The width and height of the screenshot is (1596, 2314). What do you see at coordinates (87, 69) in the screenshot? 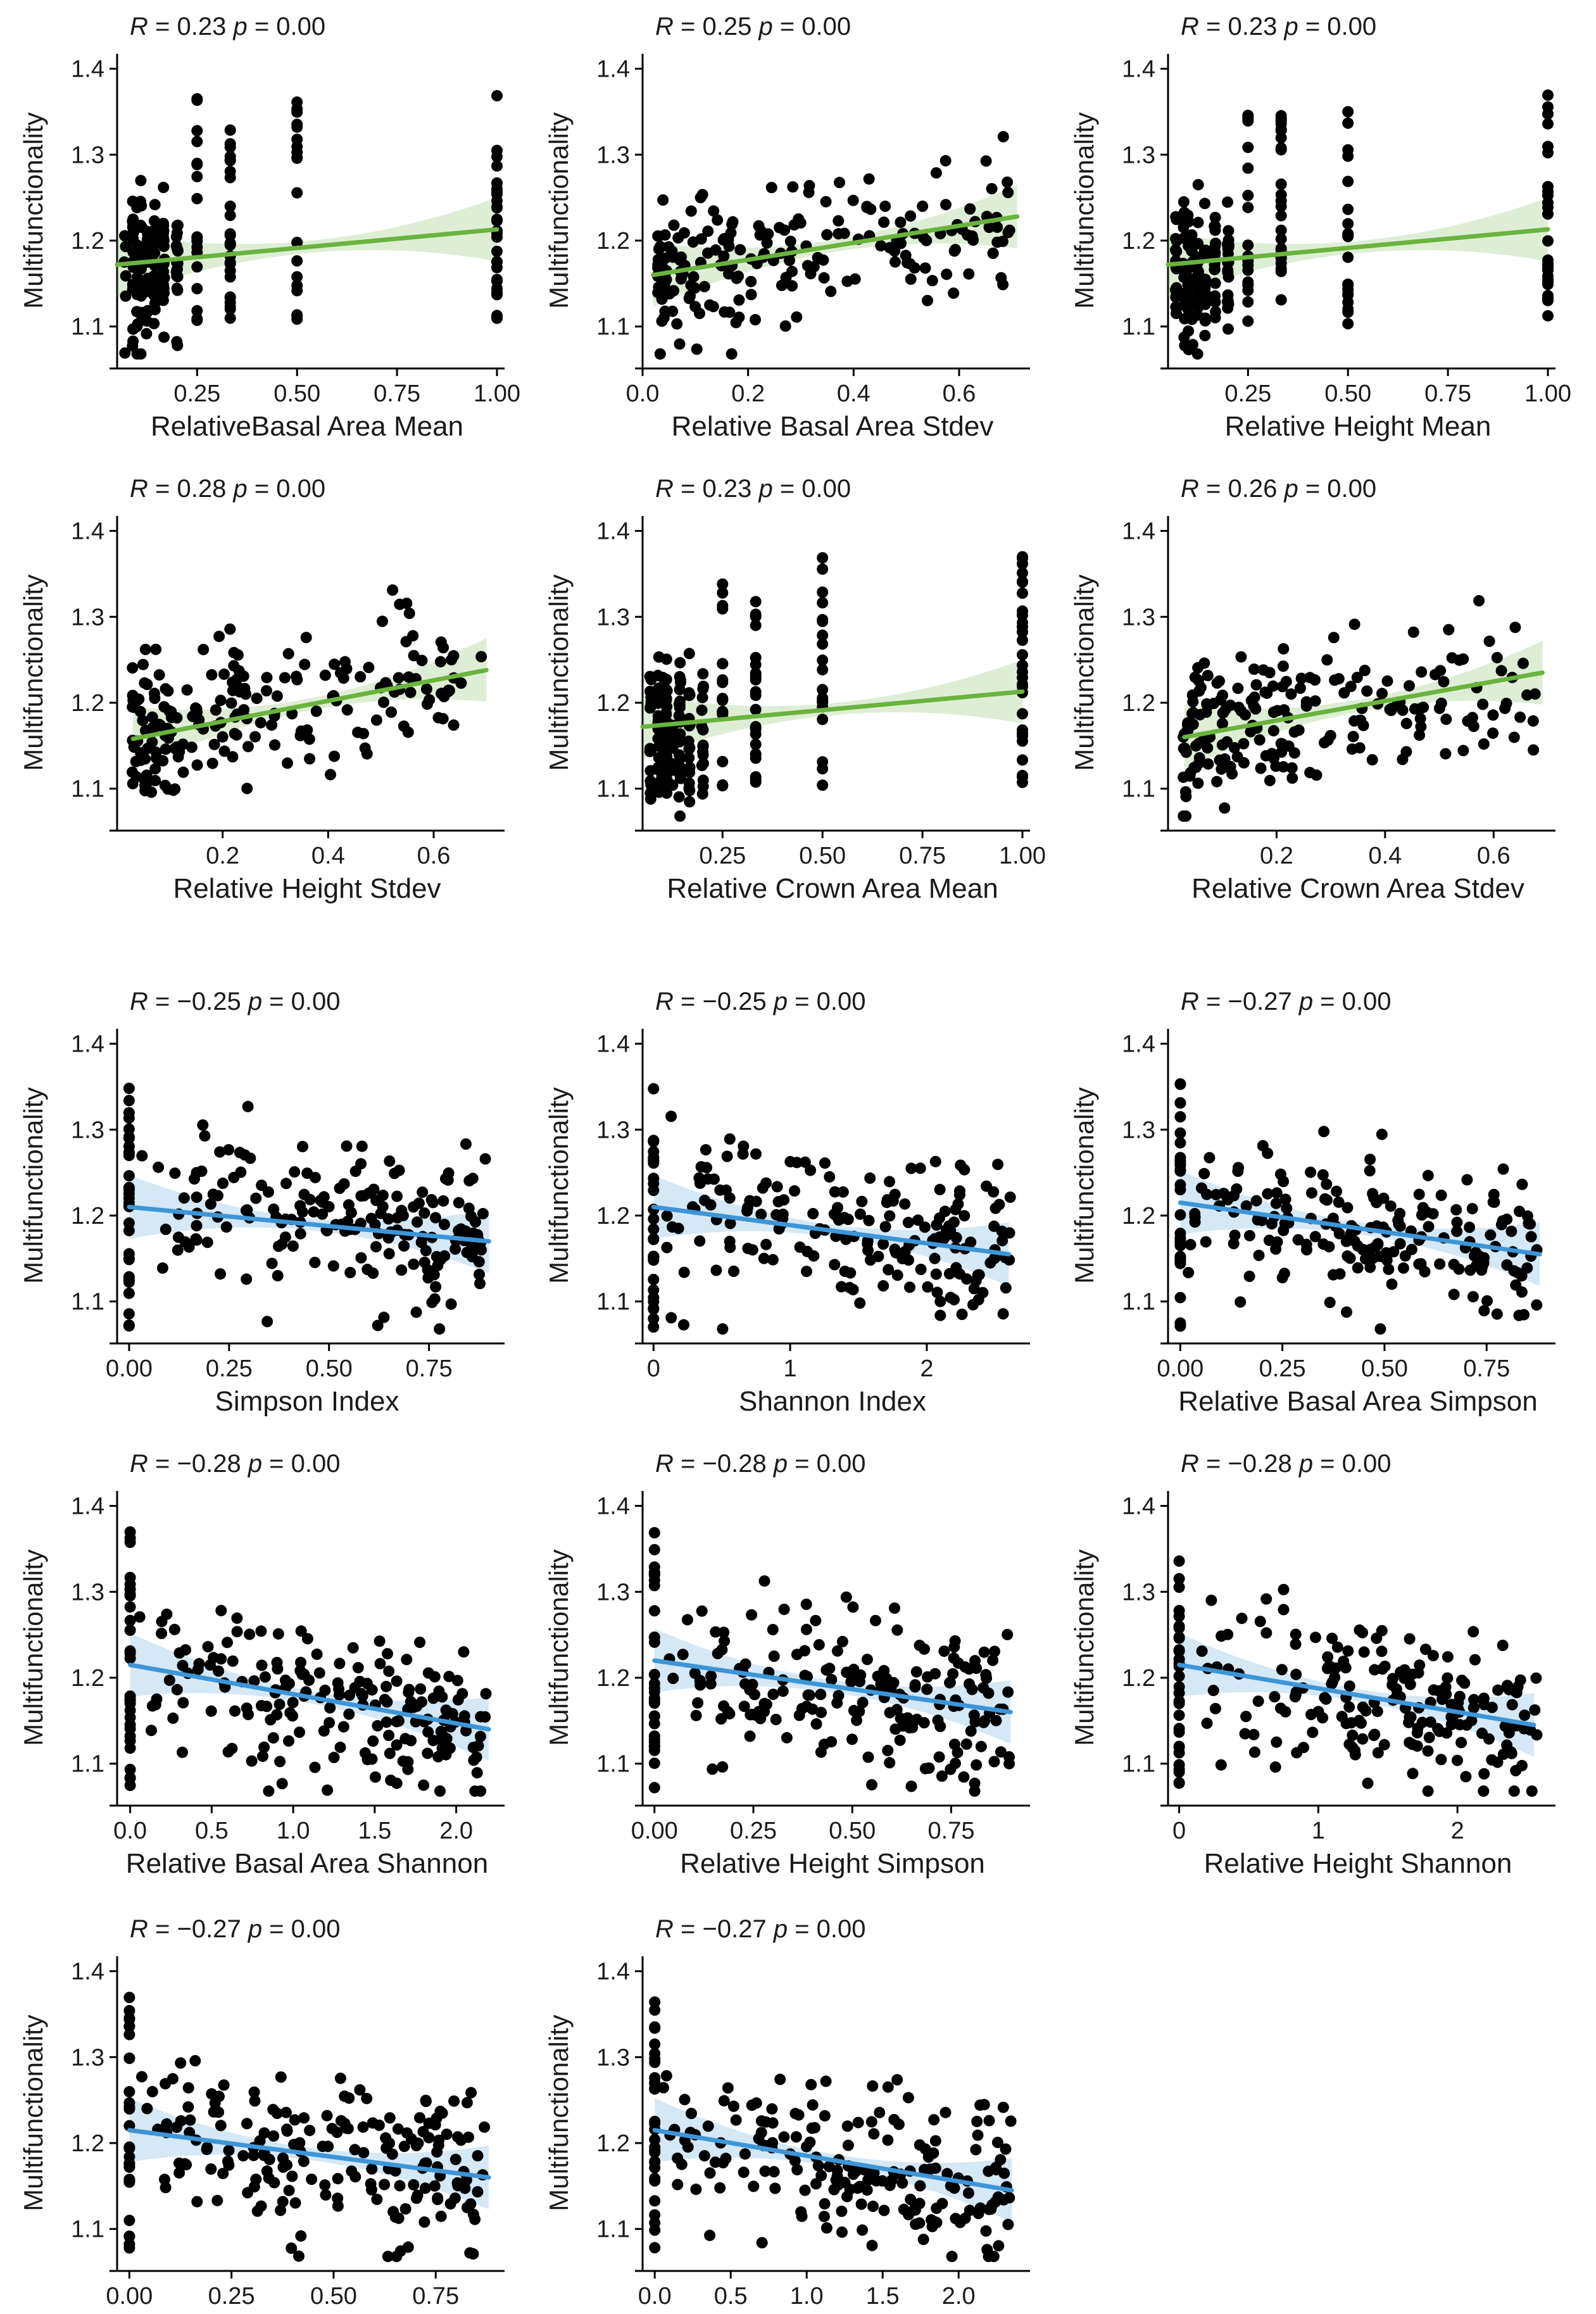
I see `y-tick-label: 1.4` at bounding box center [87, 69].